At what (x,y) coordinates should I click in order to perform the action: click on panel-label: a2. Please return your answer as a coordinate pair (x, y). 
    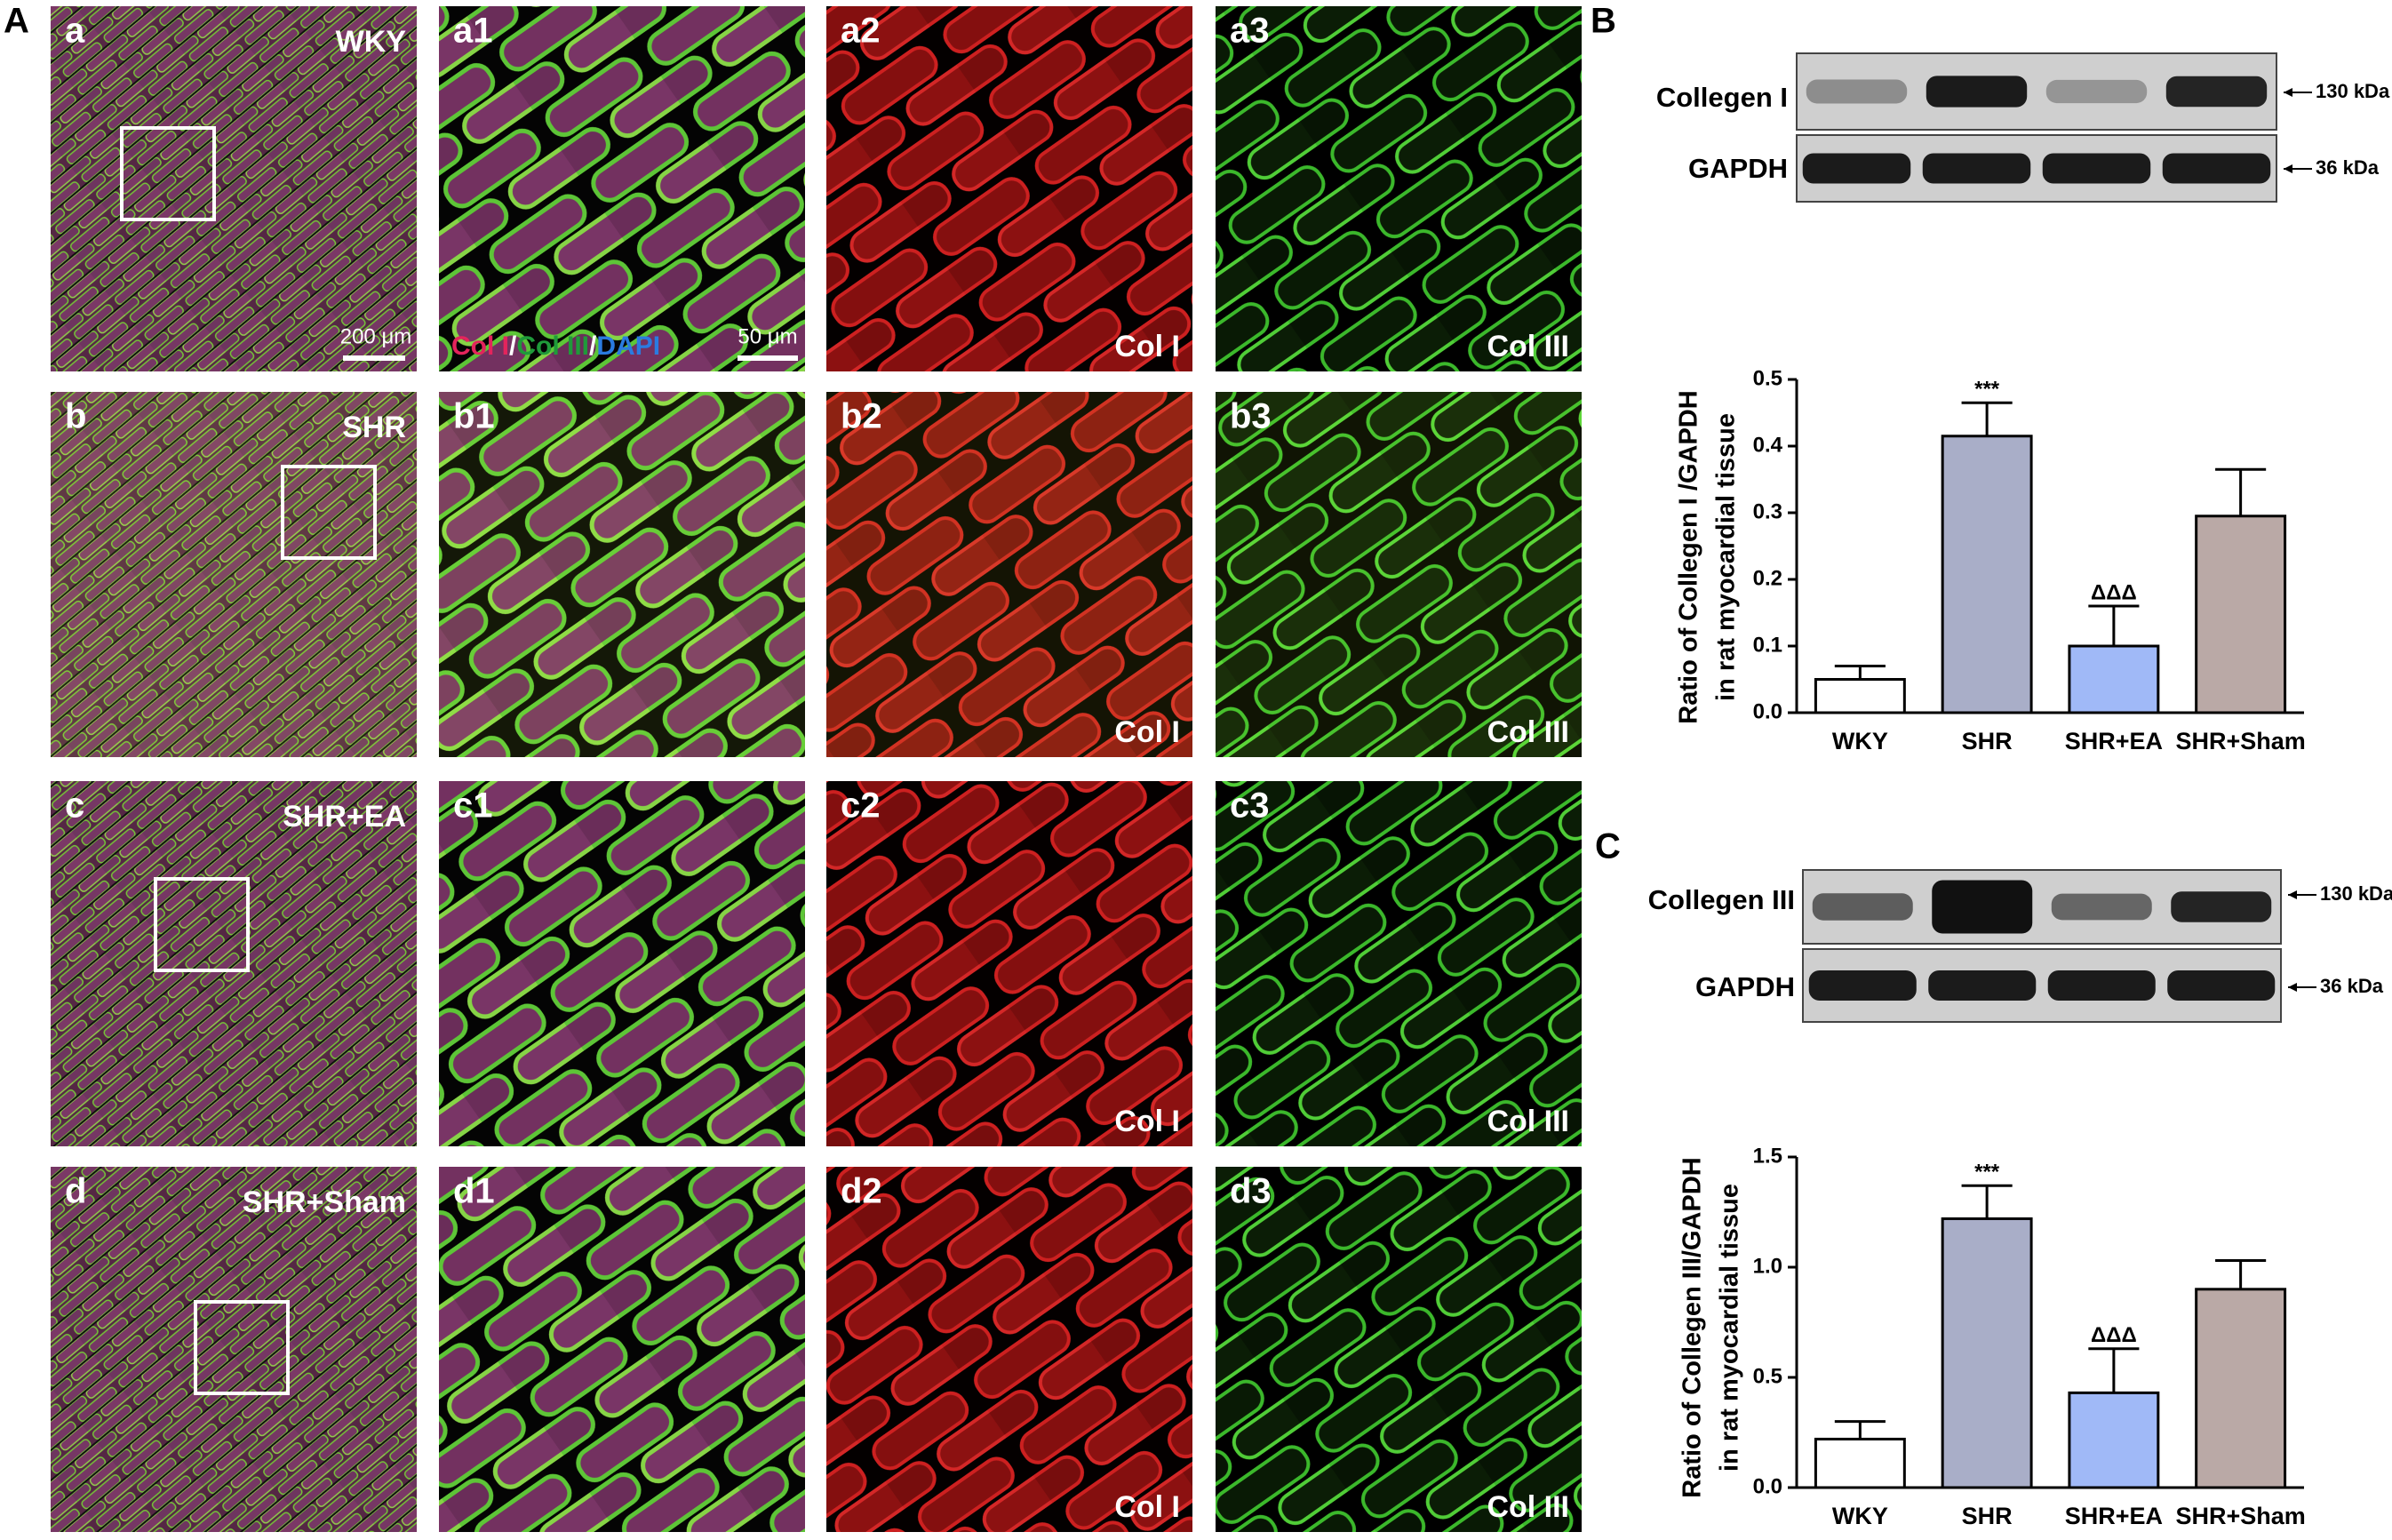
    Looking at the image, I should click on (861, 31).